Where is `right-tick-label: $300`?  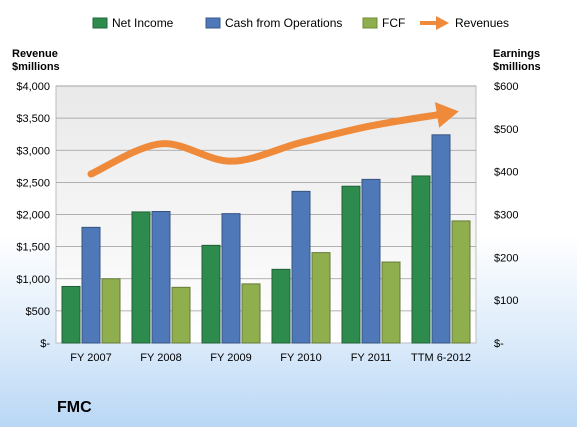
right-tick-label: $300 is located at coordinates (506, 216).